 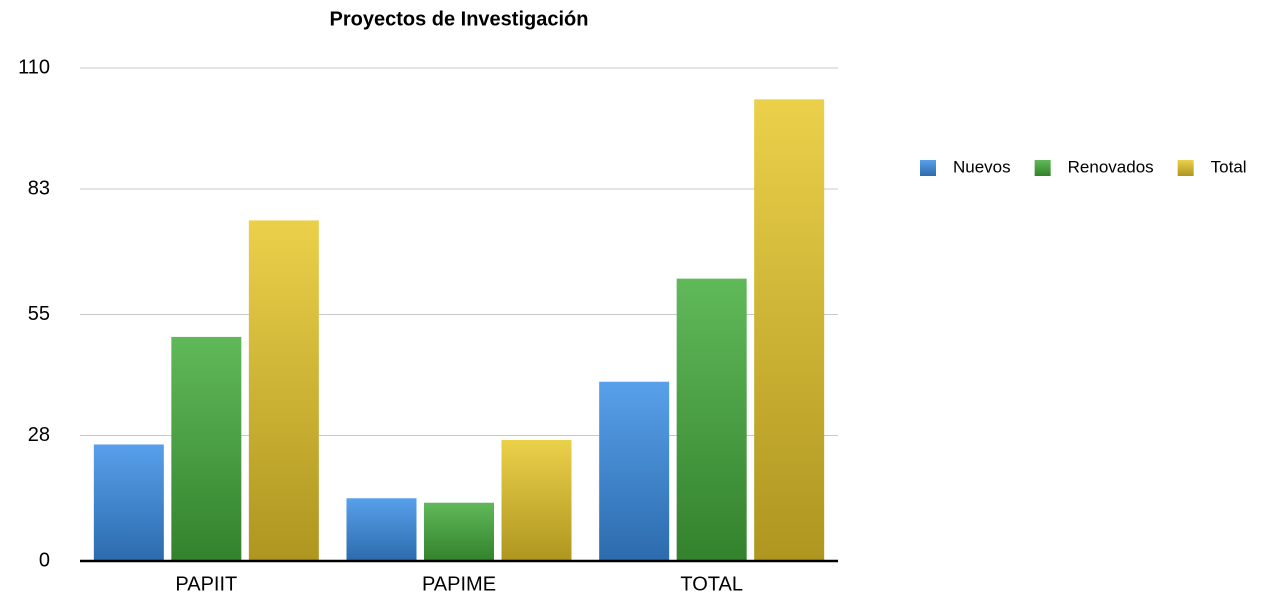 I want to click on legend-label: Renovados, so click(x=1111, y=166).